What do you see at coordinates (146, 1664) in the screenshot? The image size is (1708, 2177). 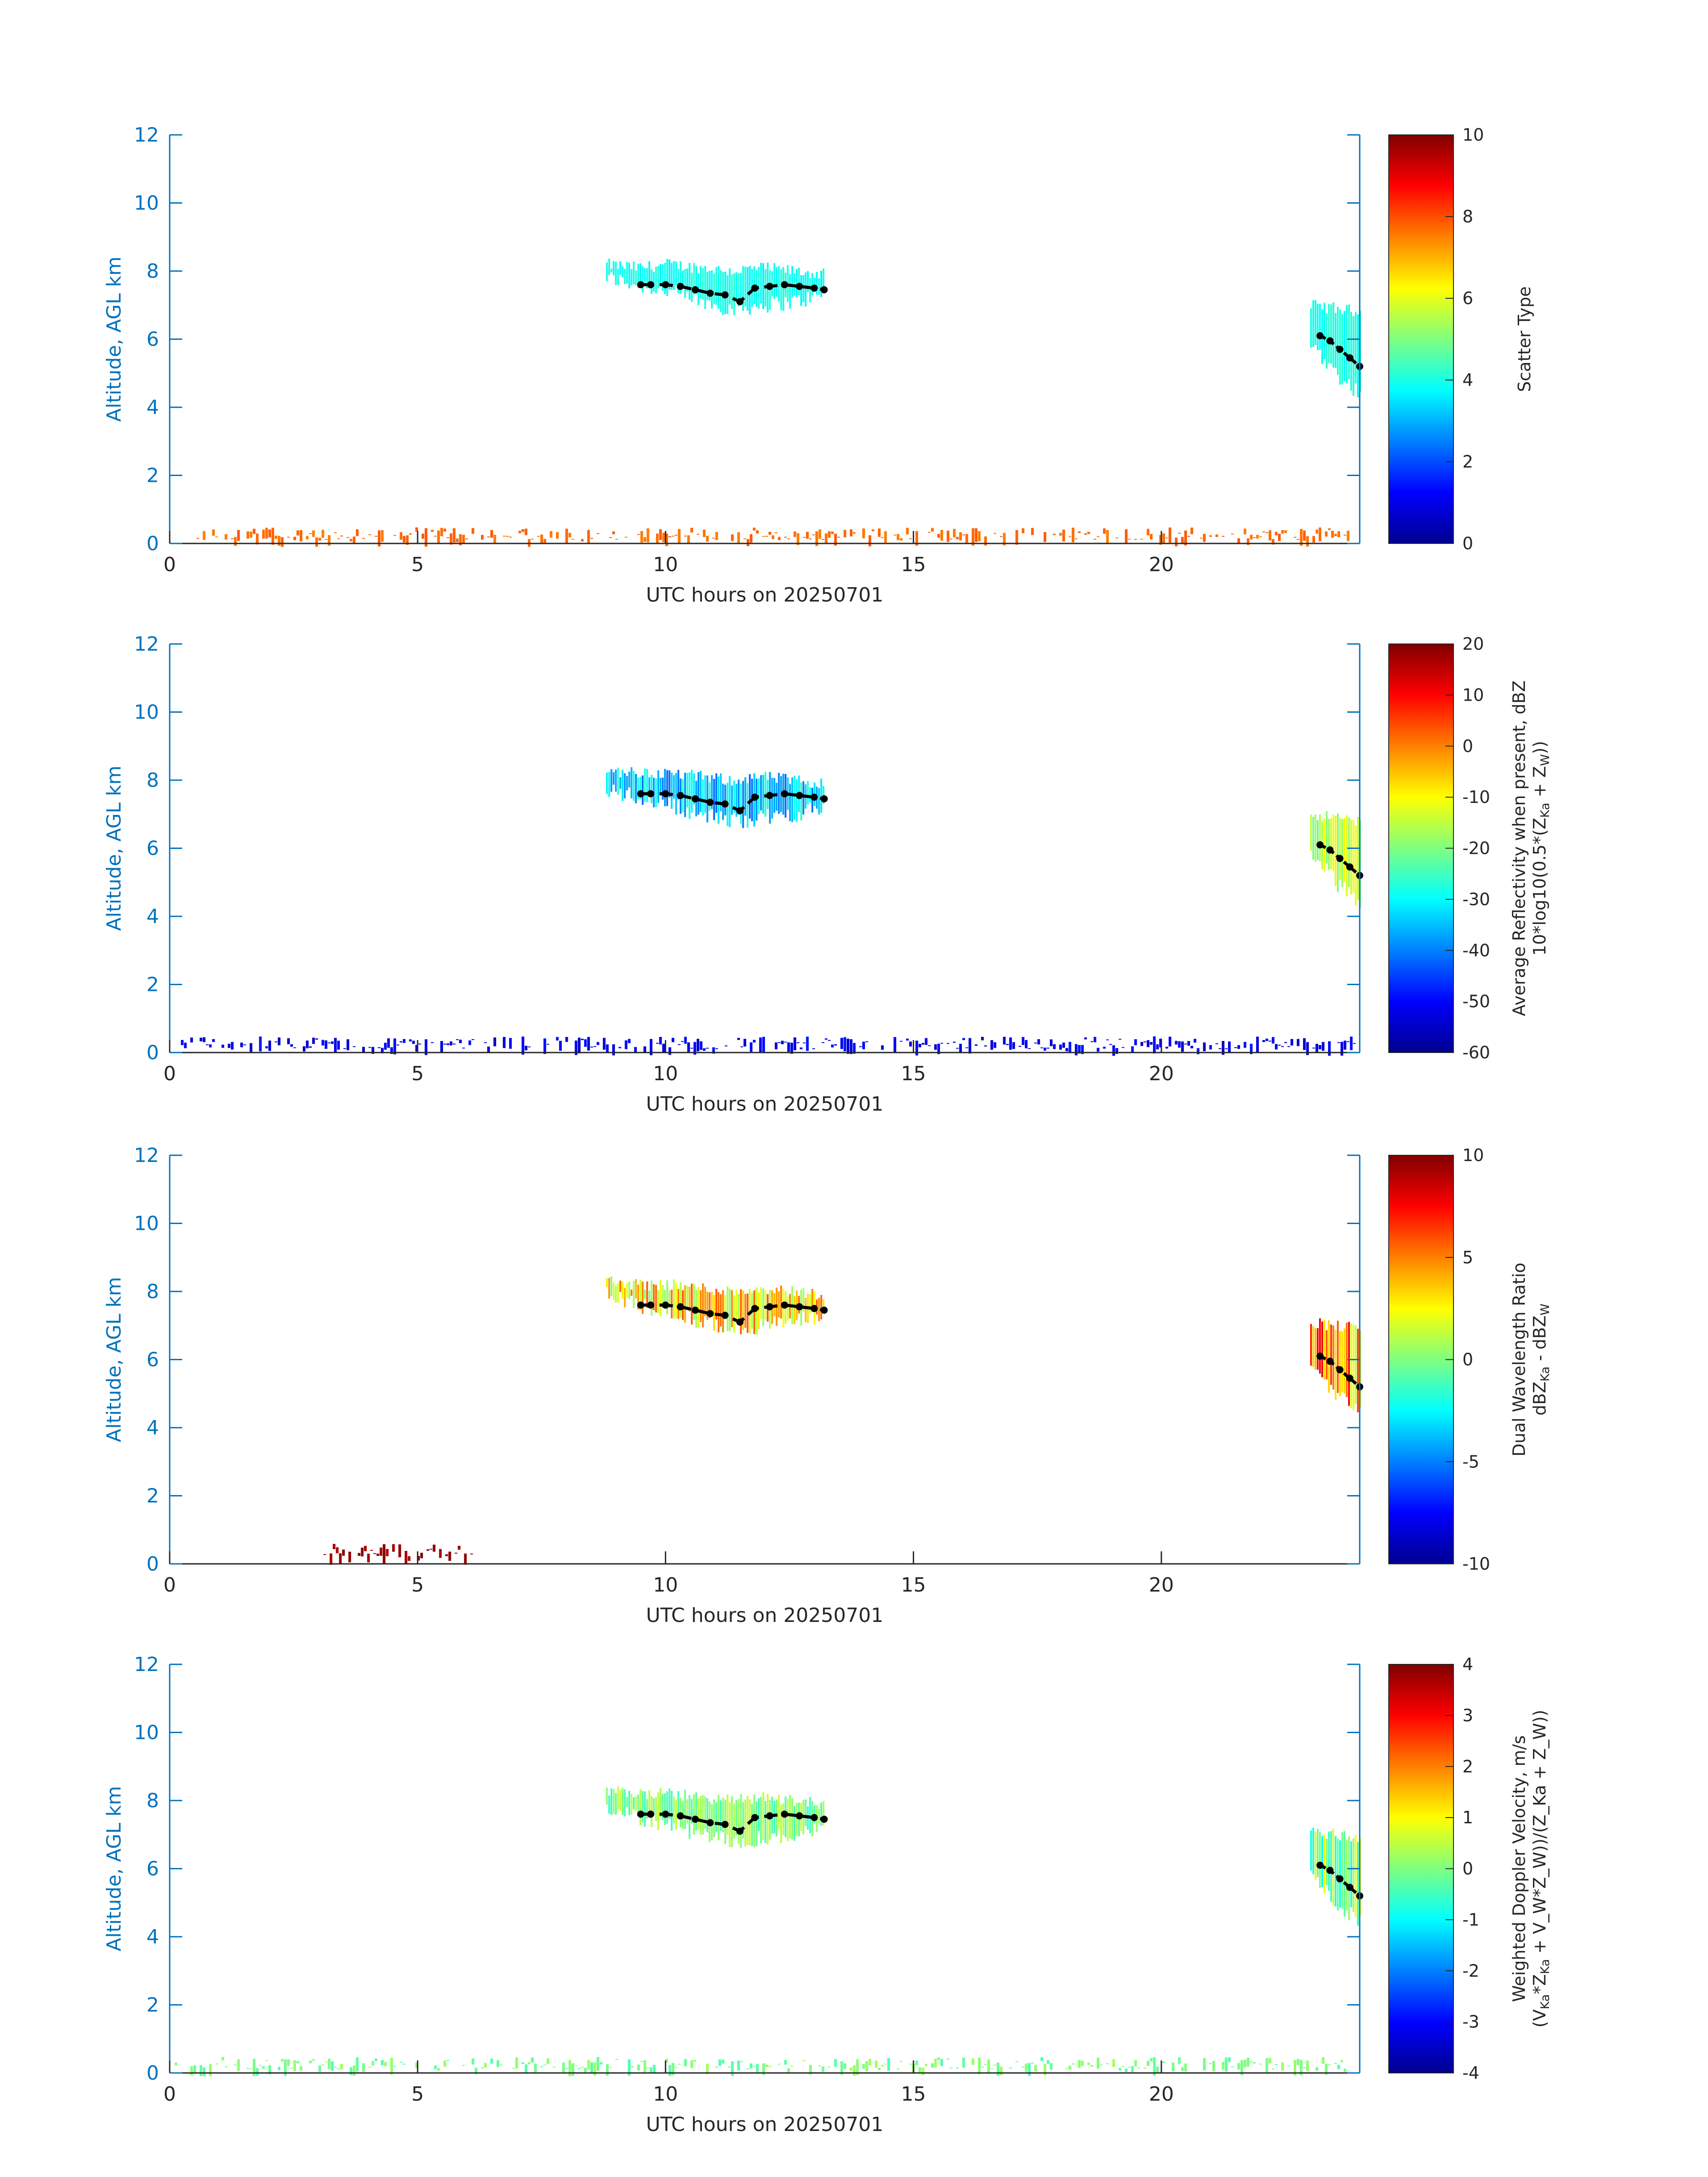 I see `y-tick-label: 12` at bounding box center [146, 1664].